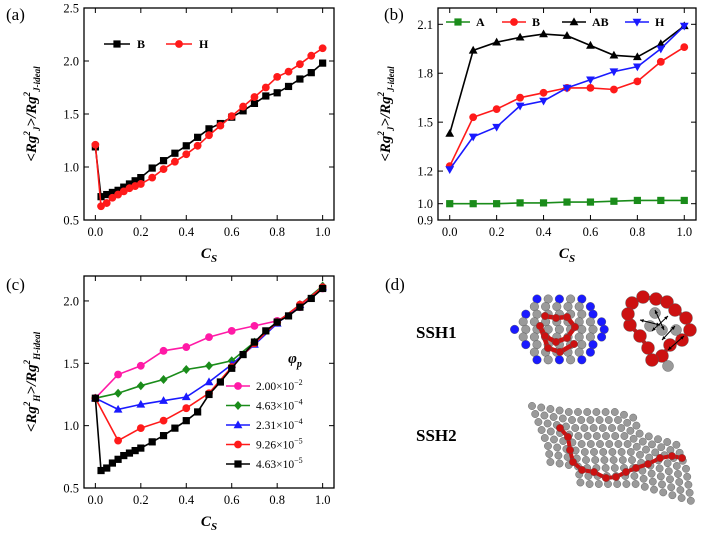  Describe the element at coordinates (232, 500) in the screenshot. I see `x-tick-label: 0.6` at that location.